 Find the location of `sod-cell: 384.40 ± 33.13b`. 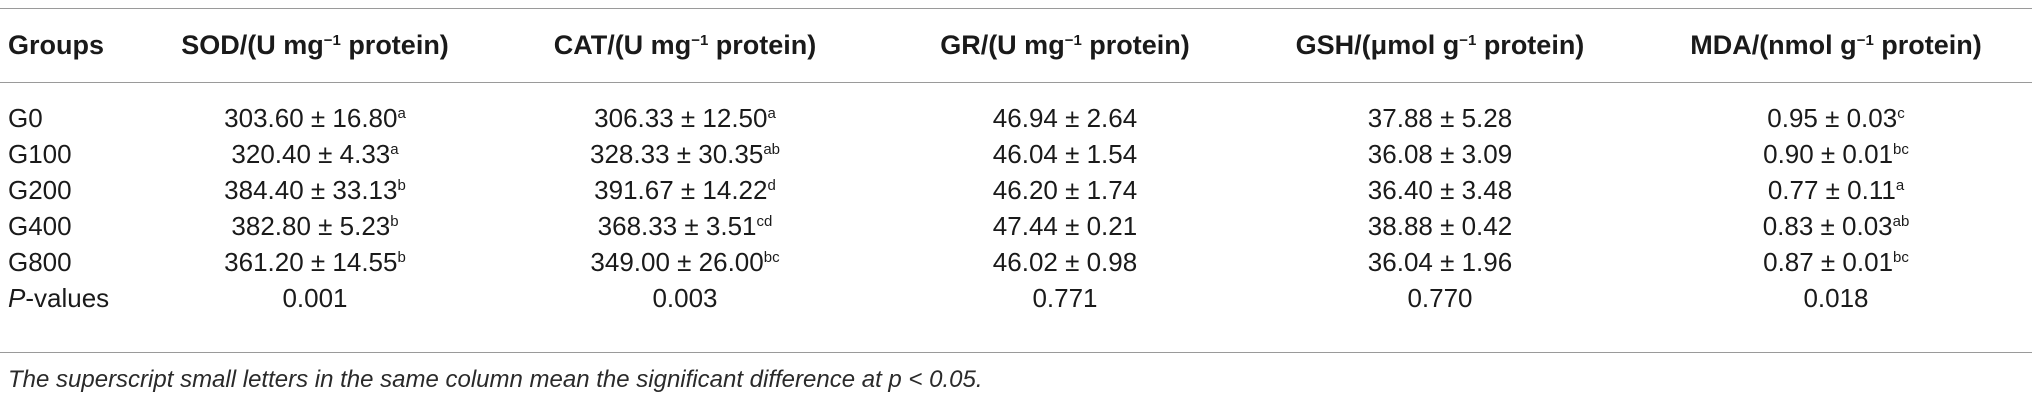

sod-cell: 384.40 ± 33.13b is located at coordinates (315, 189).